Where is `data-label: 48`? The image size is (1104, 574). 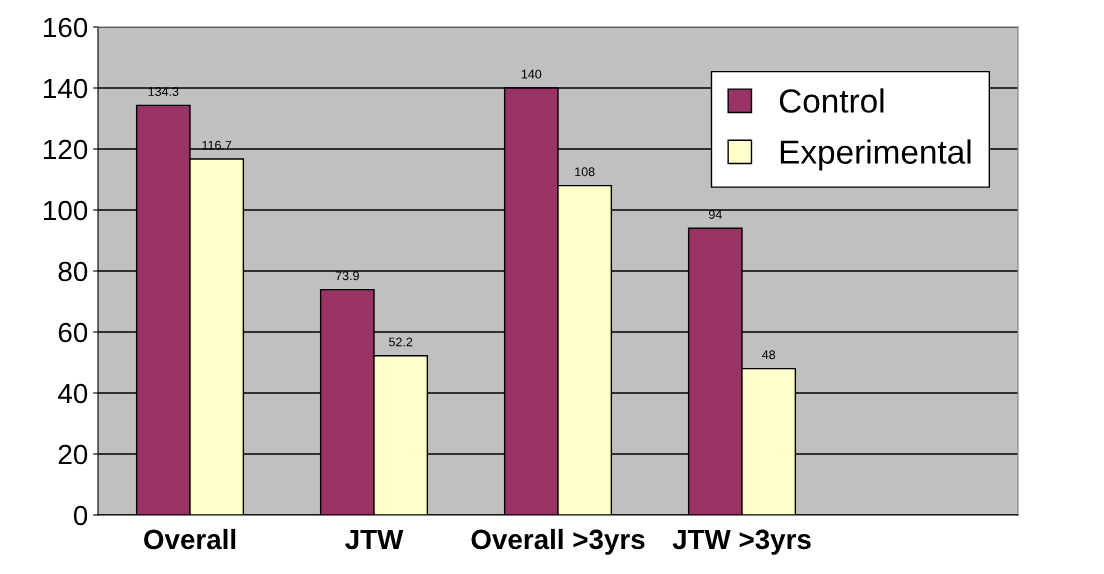
data-label: 48 is located at coordinates (769, 355).